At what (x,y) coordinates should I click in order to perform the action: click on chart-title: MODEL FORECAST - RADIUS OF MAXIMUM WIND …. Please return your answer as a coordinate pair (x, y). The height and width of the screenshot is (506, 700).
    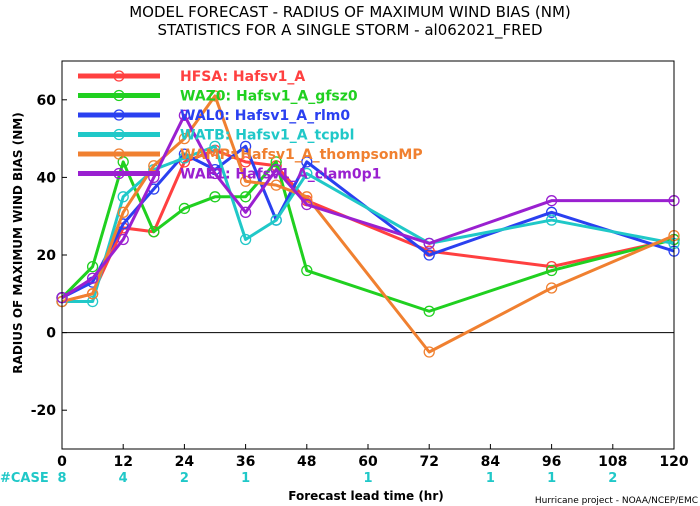
    Looking at the image, I should click on (350, 12).